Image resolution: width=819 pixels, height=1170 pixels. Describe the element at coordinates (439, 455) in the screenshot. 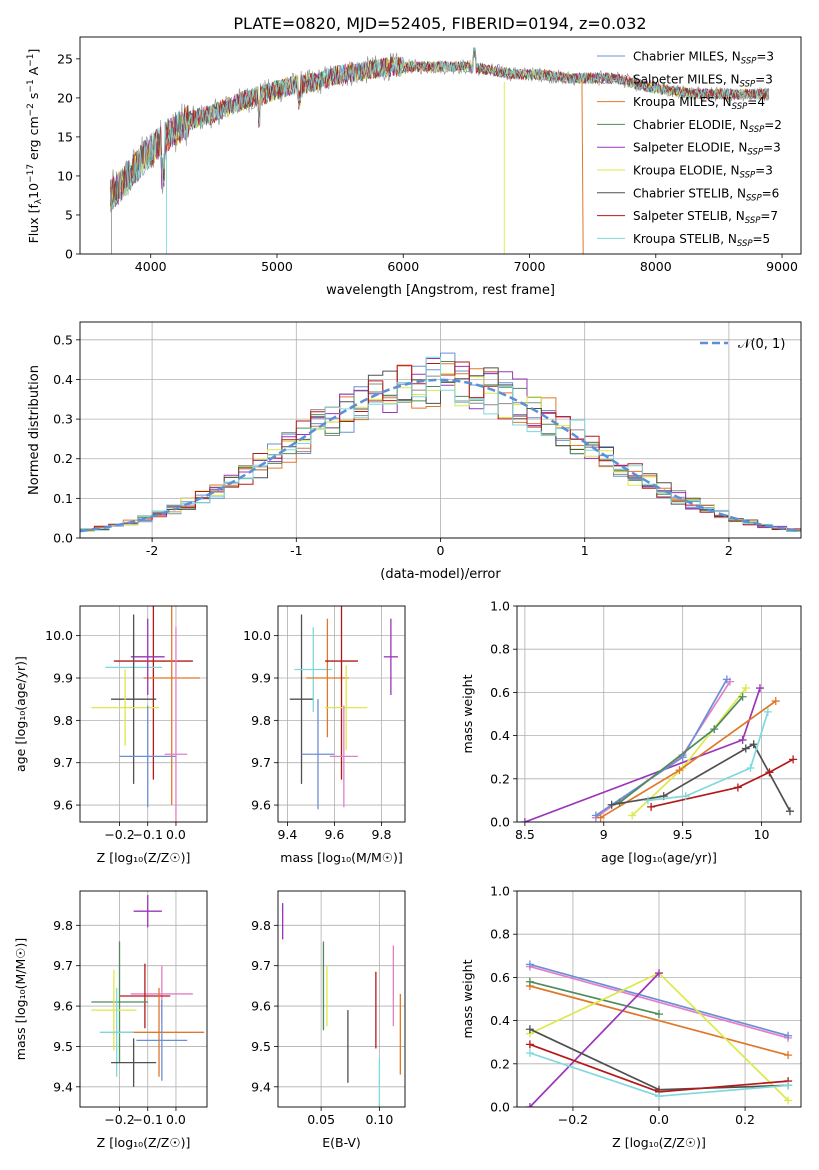

I see `normal-curve` at that location.